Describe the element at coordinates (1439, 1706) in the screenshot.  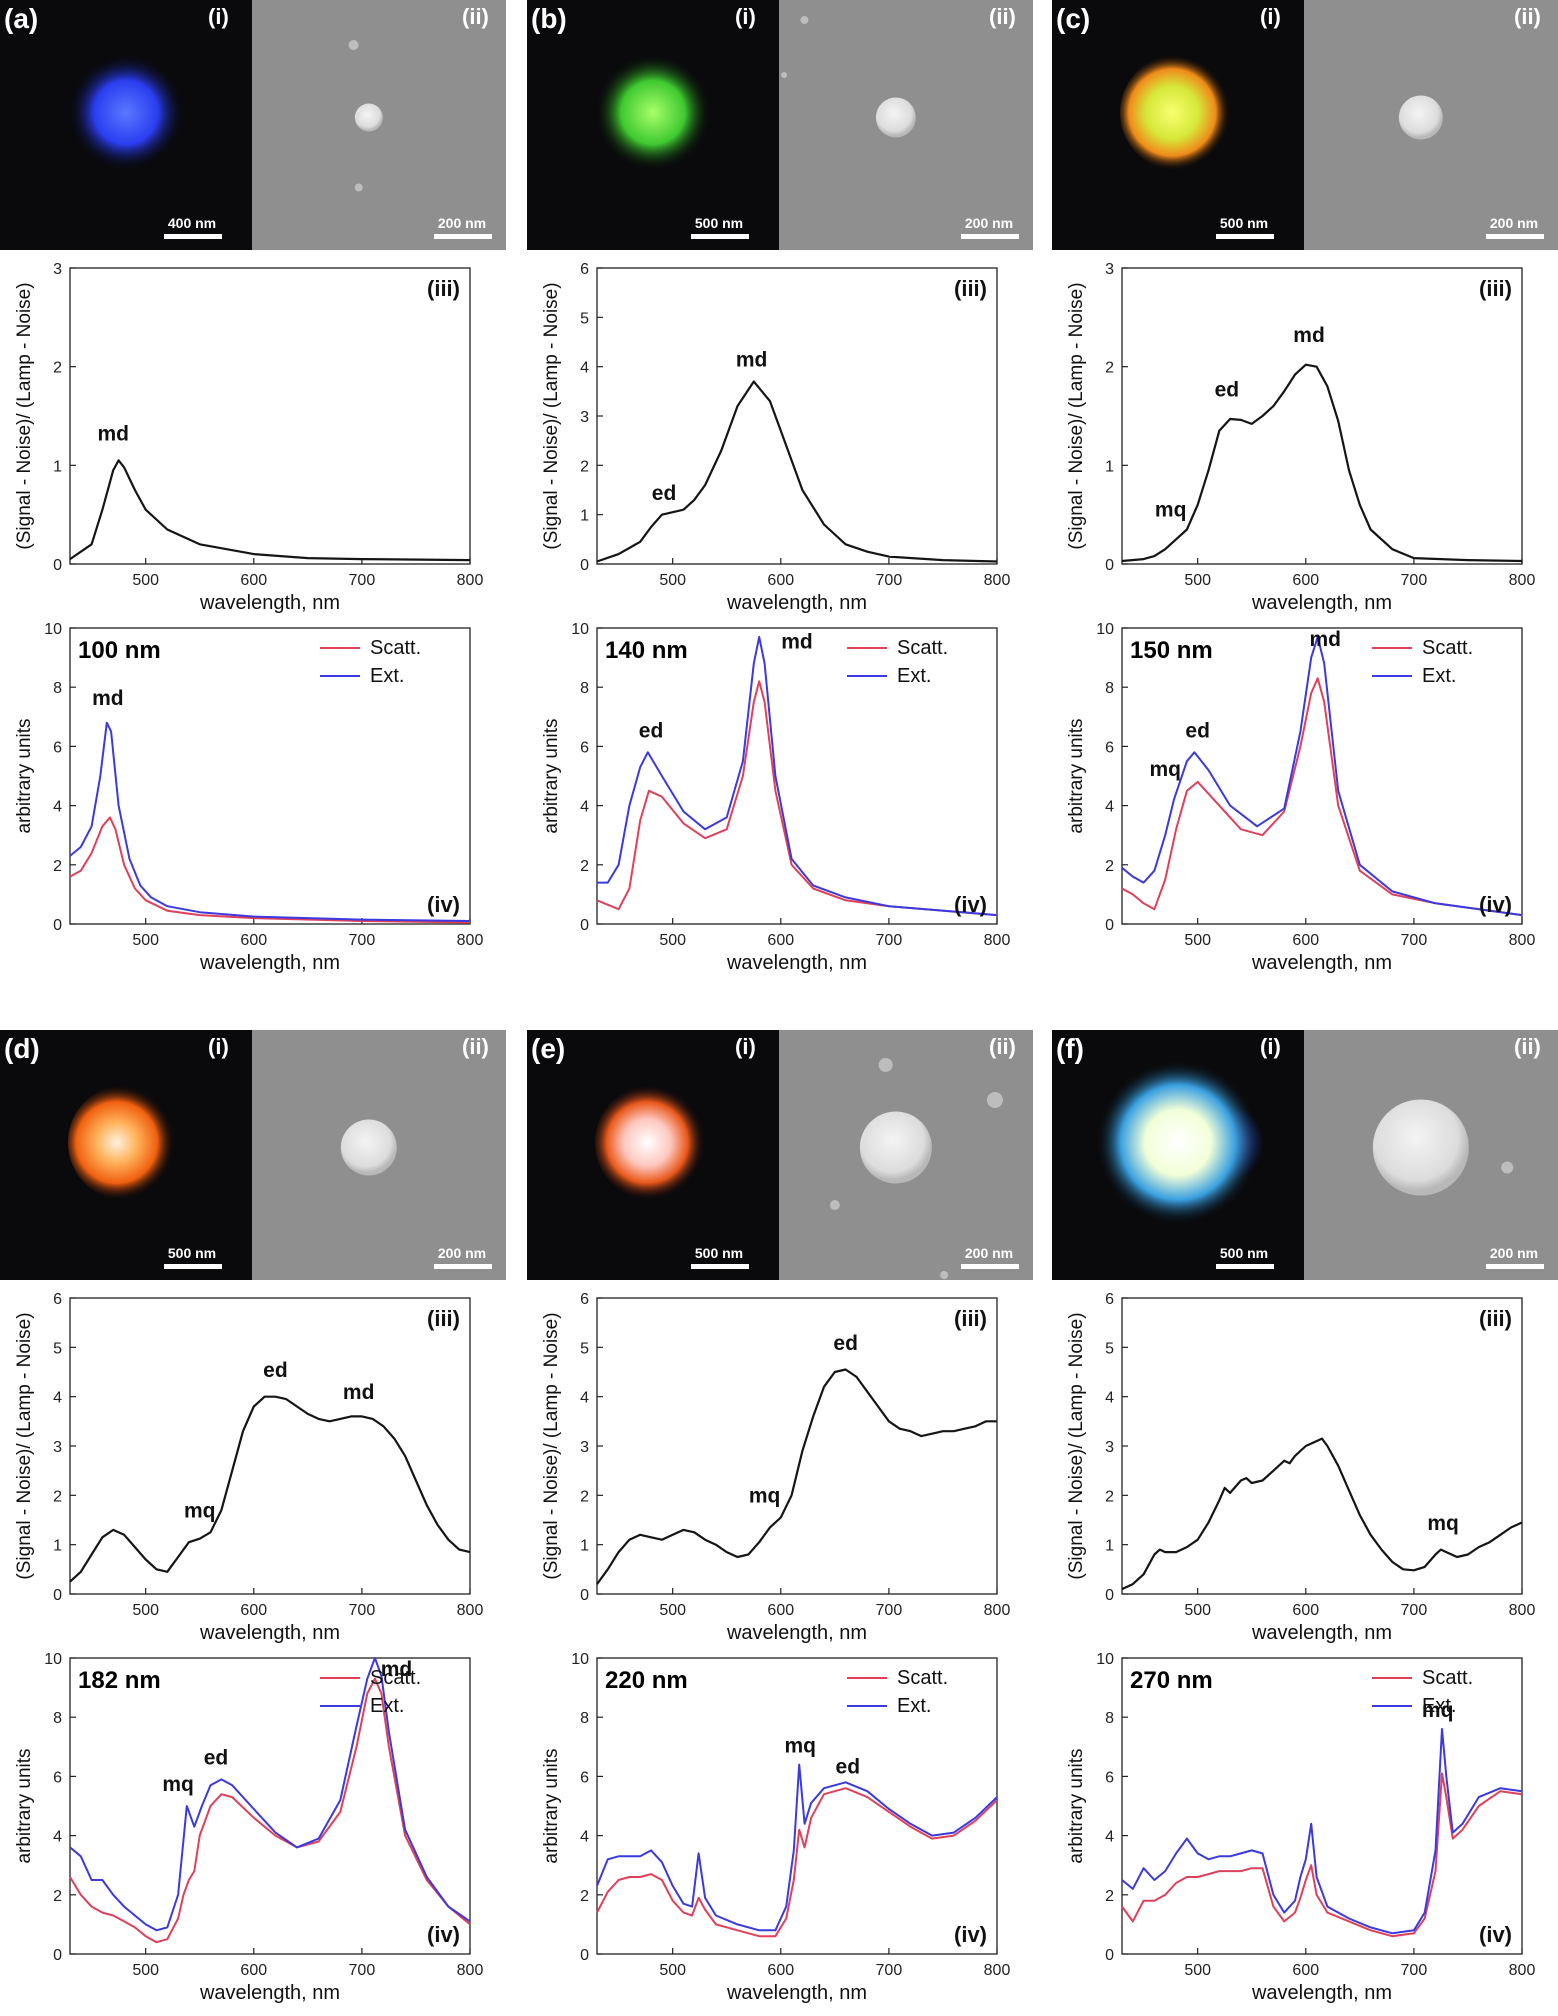
I see `legend-ext-label: Ext.` at that location.